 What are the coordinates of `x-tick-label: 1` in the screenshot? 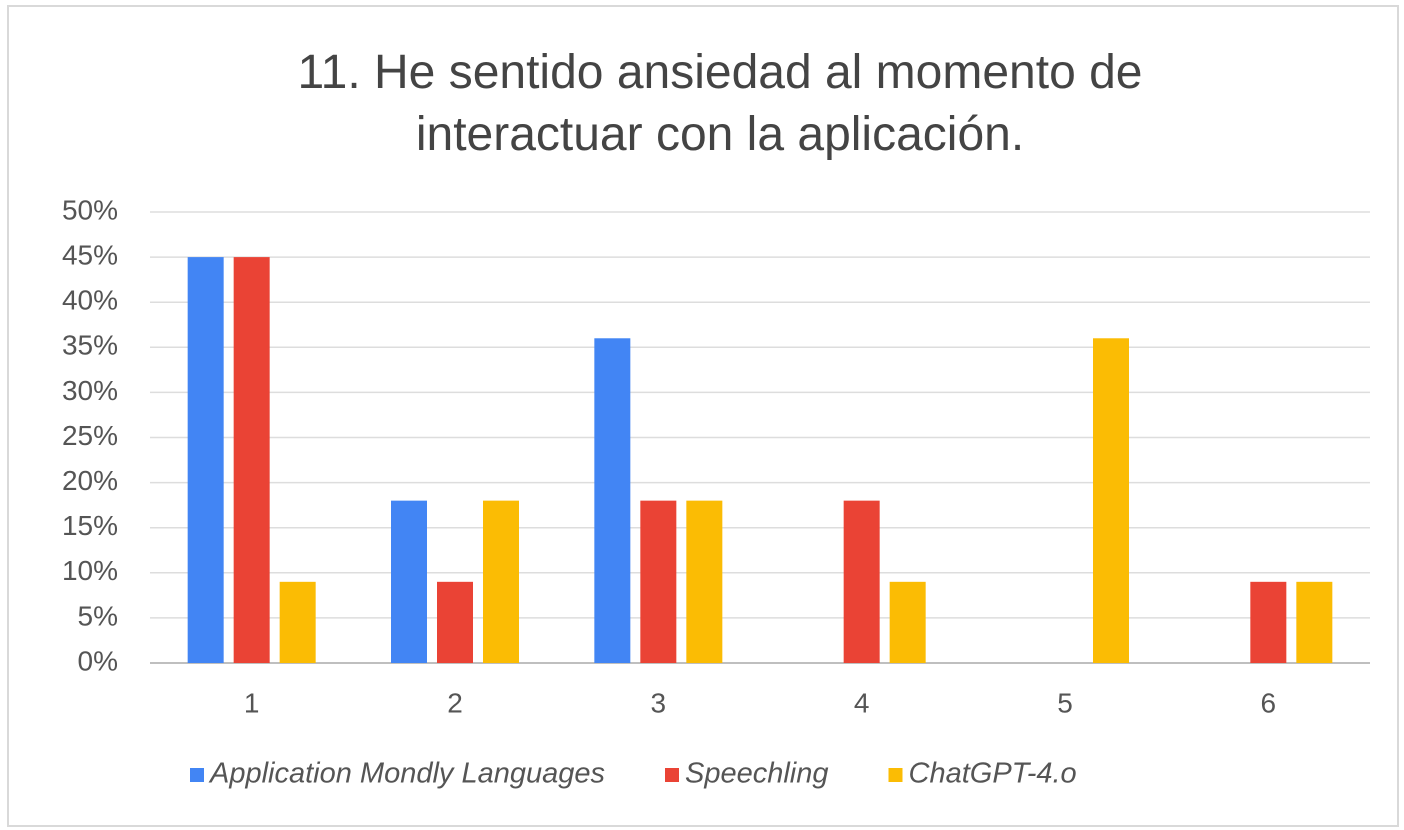 It's located at (252, 702).